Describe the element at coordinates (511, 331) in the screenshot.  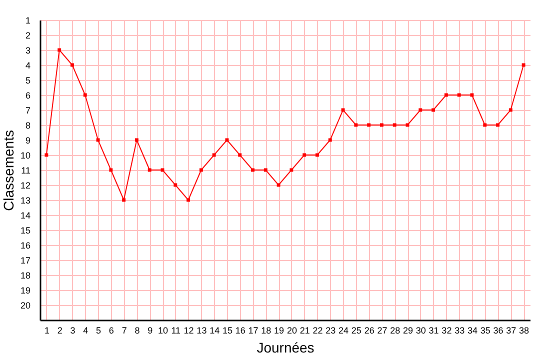
I see `x-tick-label: 37` at that location.